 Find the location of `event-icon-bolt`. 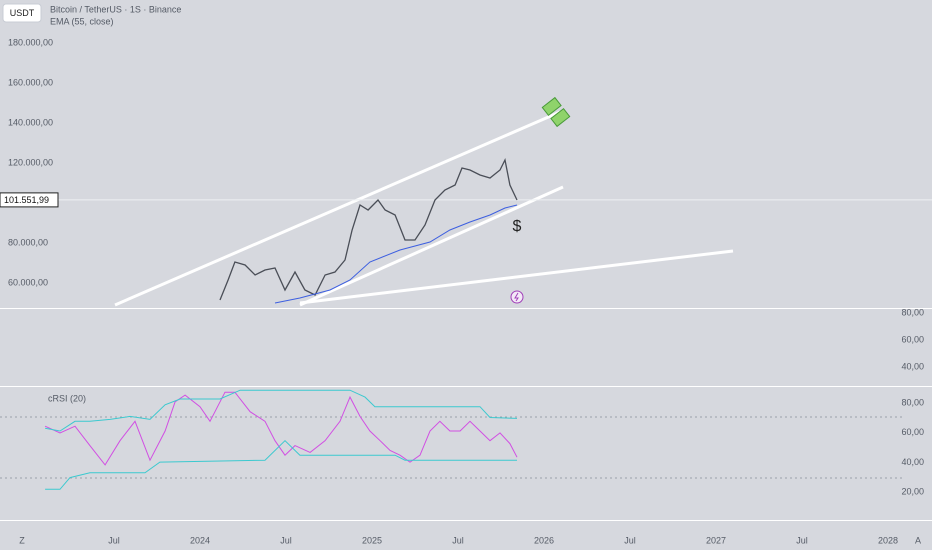

event-icon-bolt is located at coordinates (516, 297).